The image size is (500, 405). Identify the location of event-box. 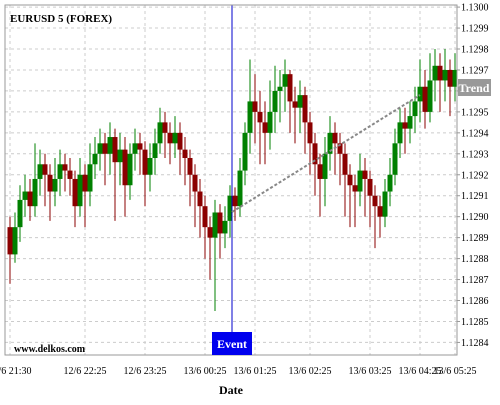
(232, 343).